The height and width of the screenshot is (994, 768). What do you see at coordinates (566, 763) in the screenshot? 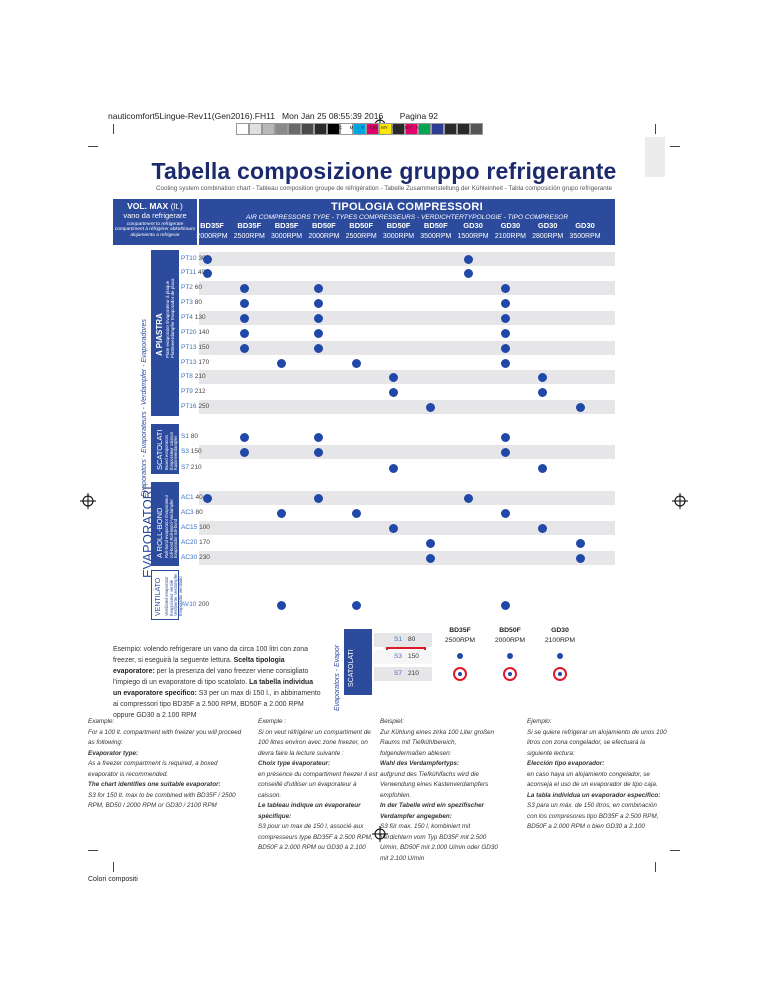
I see `example-line: Elección tipo evaporador:` at bounding box center [566, 763].